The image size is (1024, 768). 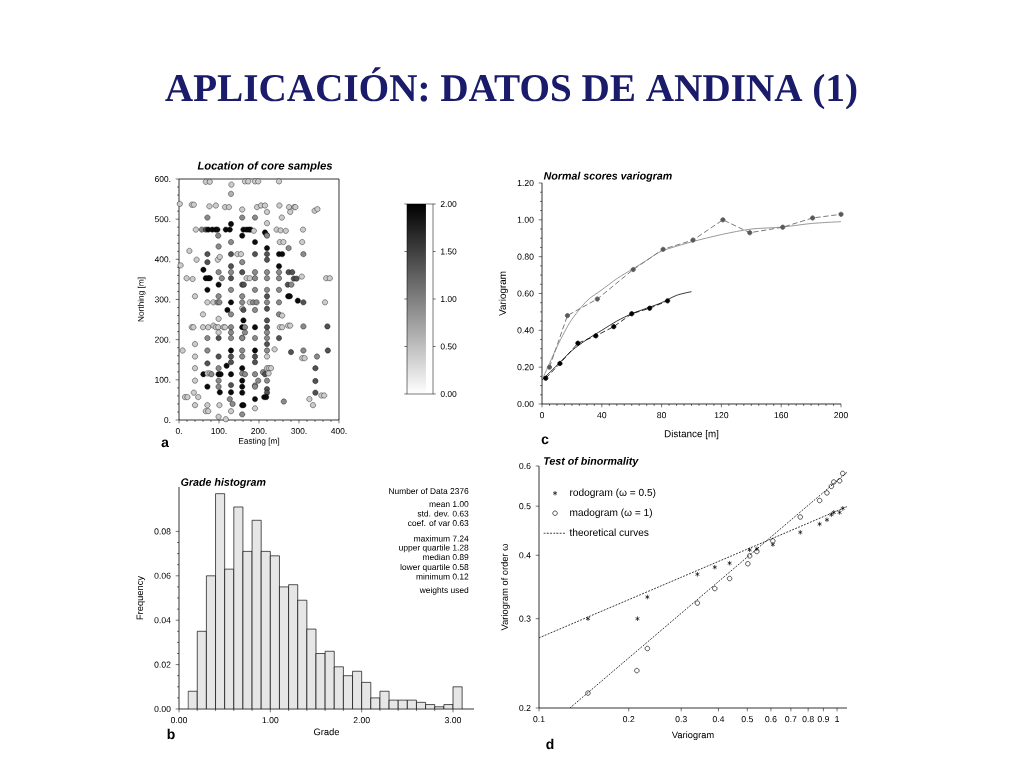 What do you see at coordinates (841, 415) in the screenshot?
I see `x-tick-label: 200` at bounding box center [841, 415].